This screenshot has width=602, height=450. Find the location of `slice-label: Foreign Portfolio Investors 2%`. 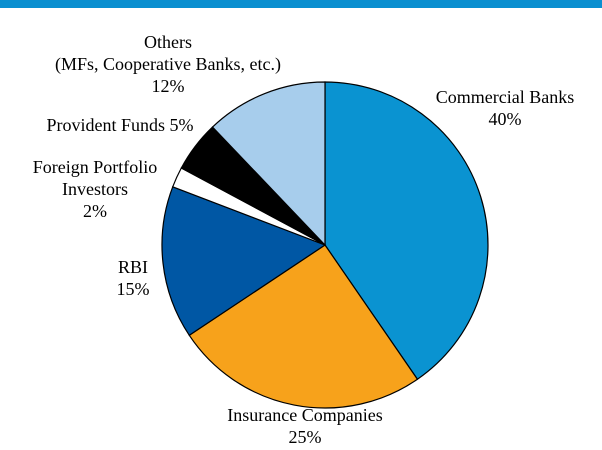

slice-label: Foreign Portfolio Investors 2% is located at coordinates (95, 189).